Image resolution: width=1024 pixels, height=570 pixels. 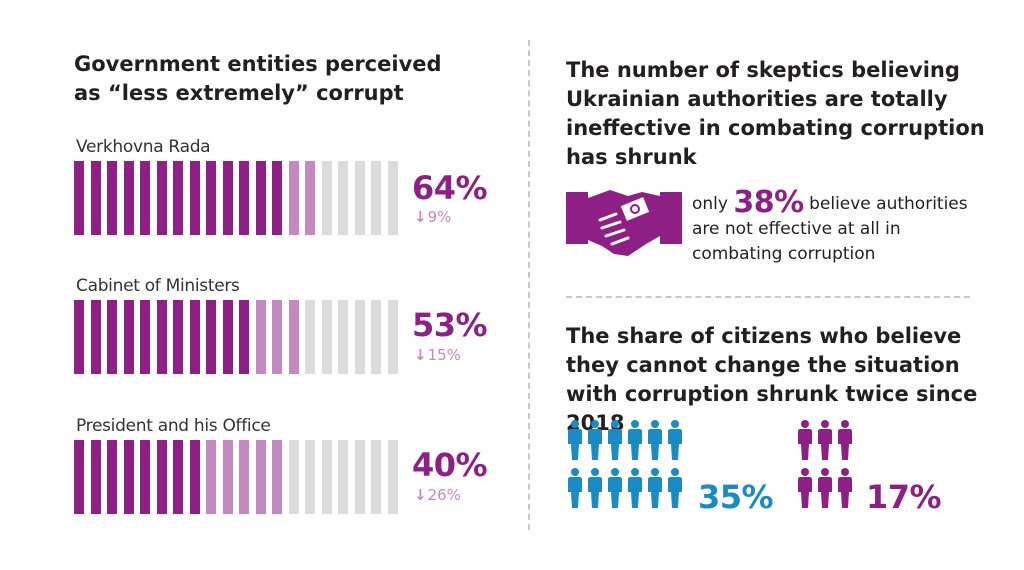 I want to click on change-cabinet: ↓15%, so click(x=437, y=355).